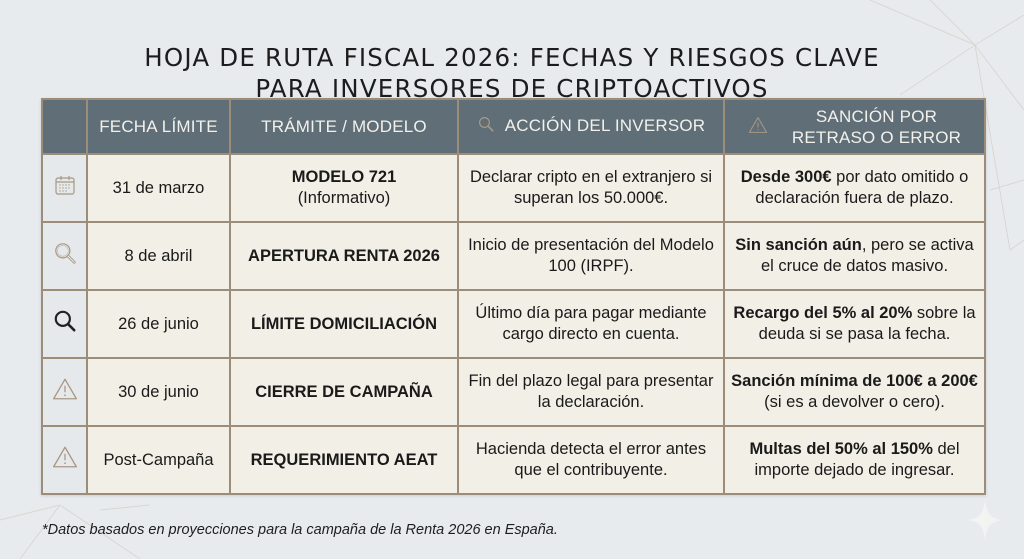 The image size is (1024, 559). Describe the element at coordinates (158, 460) in the screenshot. I see `fecha-cell: Post-Campaña` at that location.